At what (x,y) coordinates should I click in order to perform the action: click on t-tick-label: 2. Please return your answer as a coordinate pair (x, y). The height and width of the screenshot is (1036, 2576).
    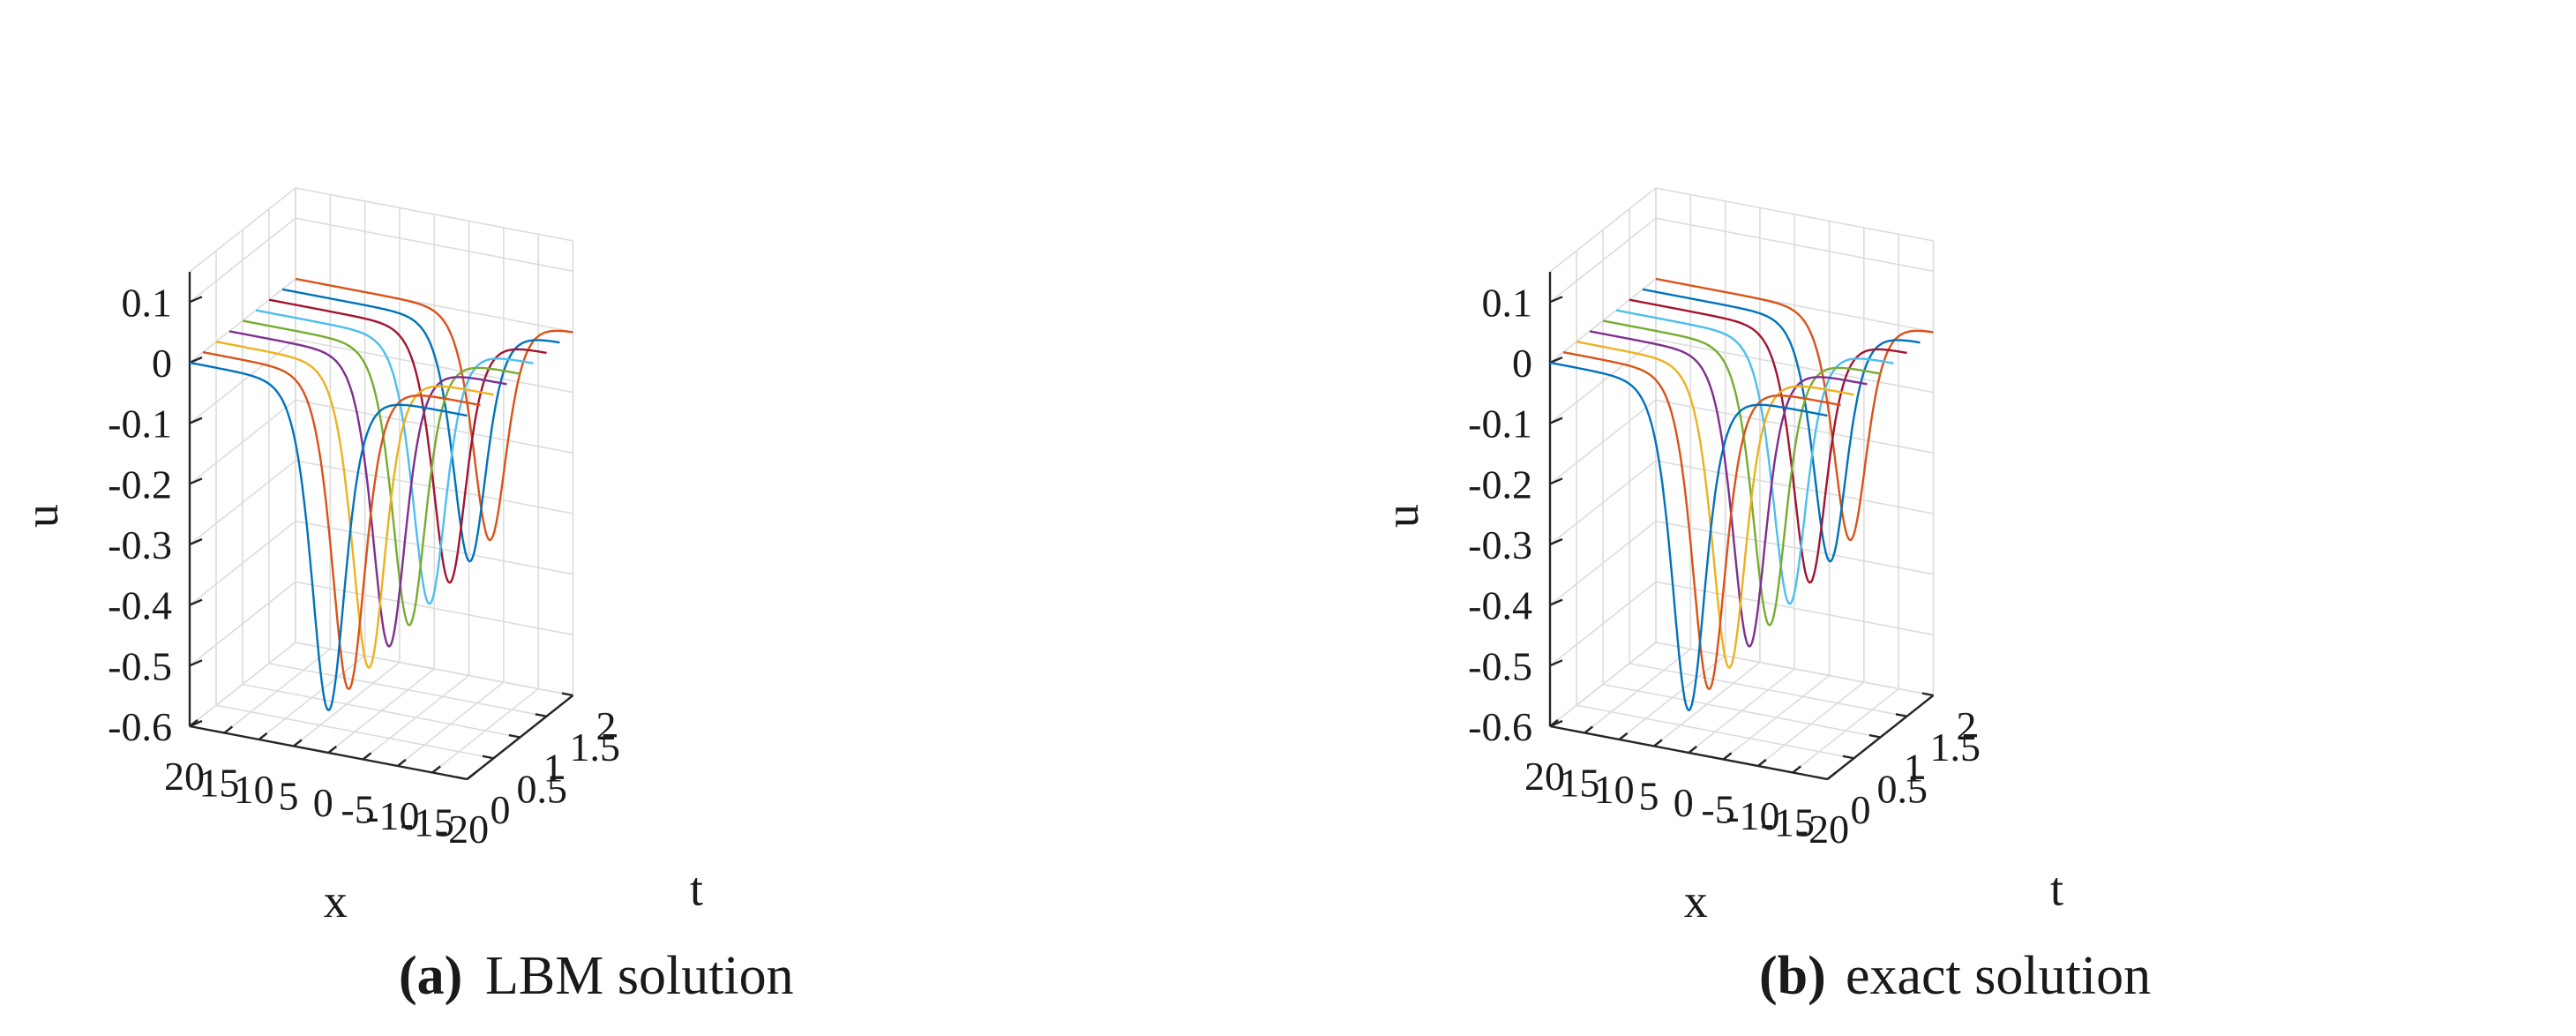
    Looking at the image, I should click on (1967, 725).